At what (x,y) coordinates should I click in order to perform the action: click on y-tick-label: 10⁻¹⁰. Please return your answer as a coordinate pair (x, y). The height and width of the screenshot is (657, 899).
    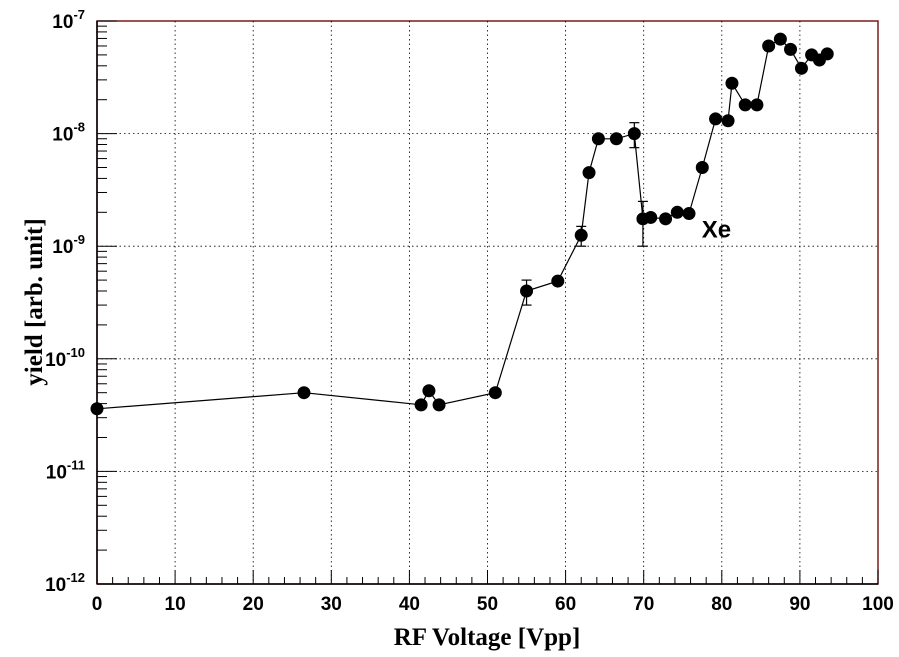
    Looking at the image, I should click on (65, 358).